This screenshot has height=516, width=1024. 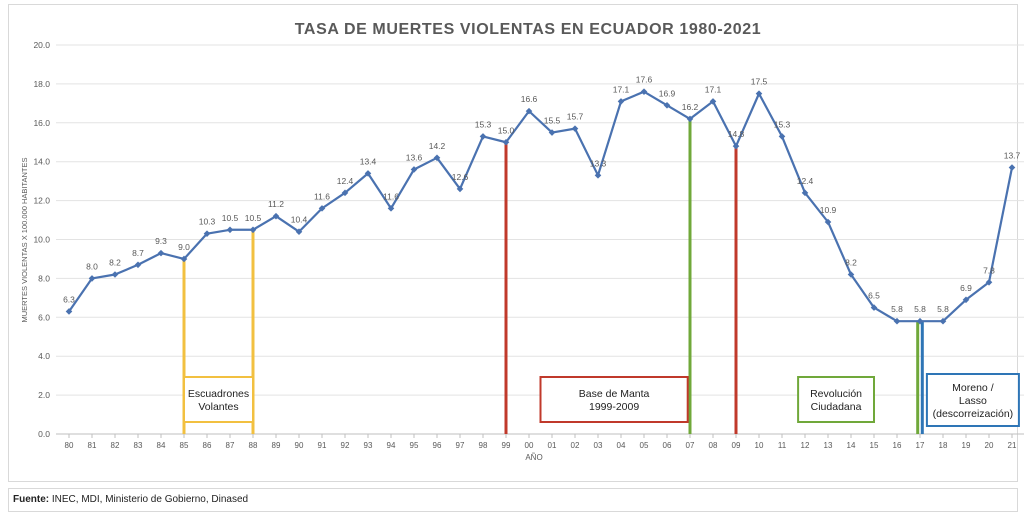 What do you see at coordinates (483, 124) in the screenshot?
I see `data-label: 15.3` at bounding box center [483, 124].